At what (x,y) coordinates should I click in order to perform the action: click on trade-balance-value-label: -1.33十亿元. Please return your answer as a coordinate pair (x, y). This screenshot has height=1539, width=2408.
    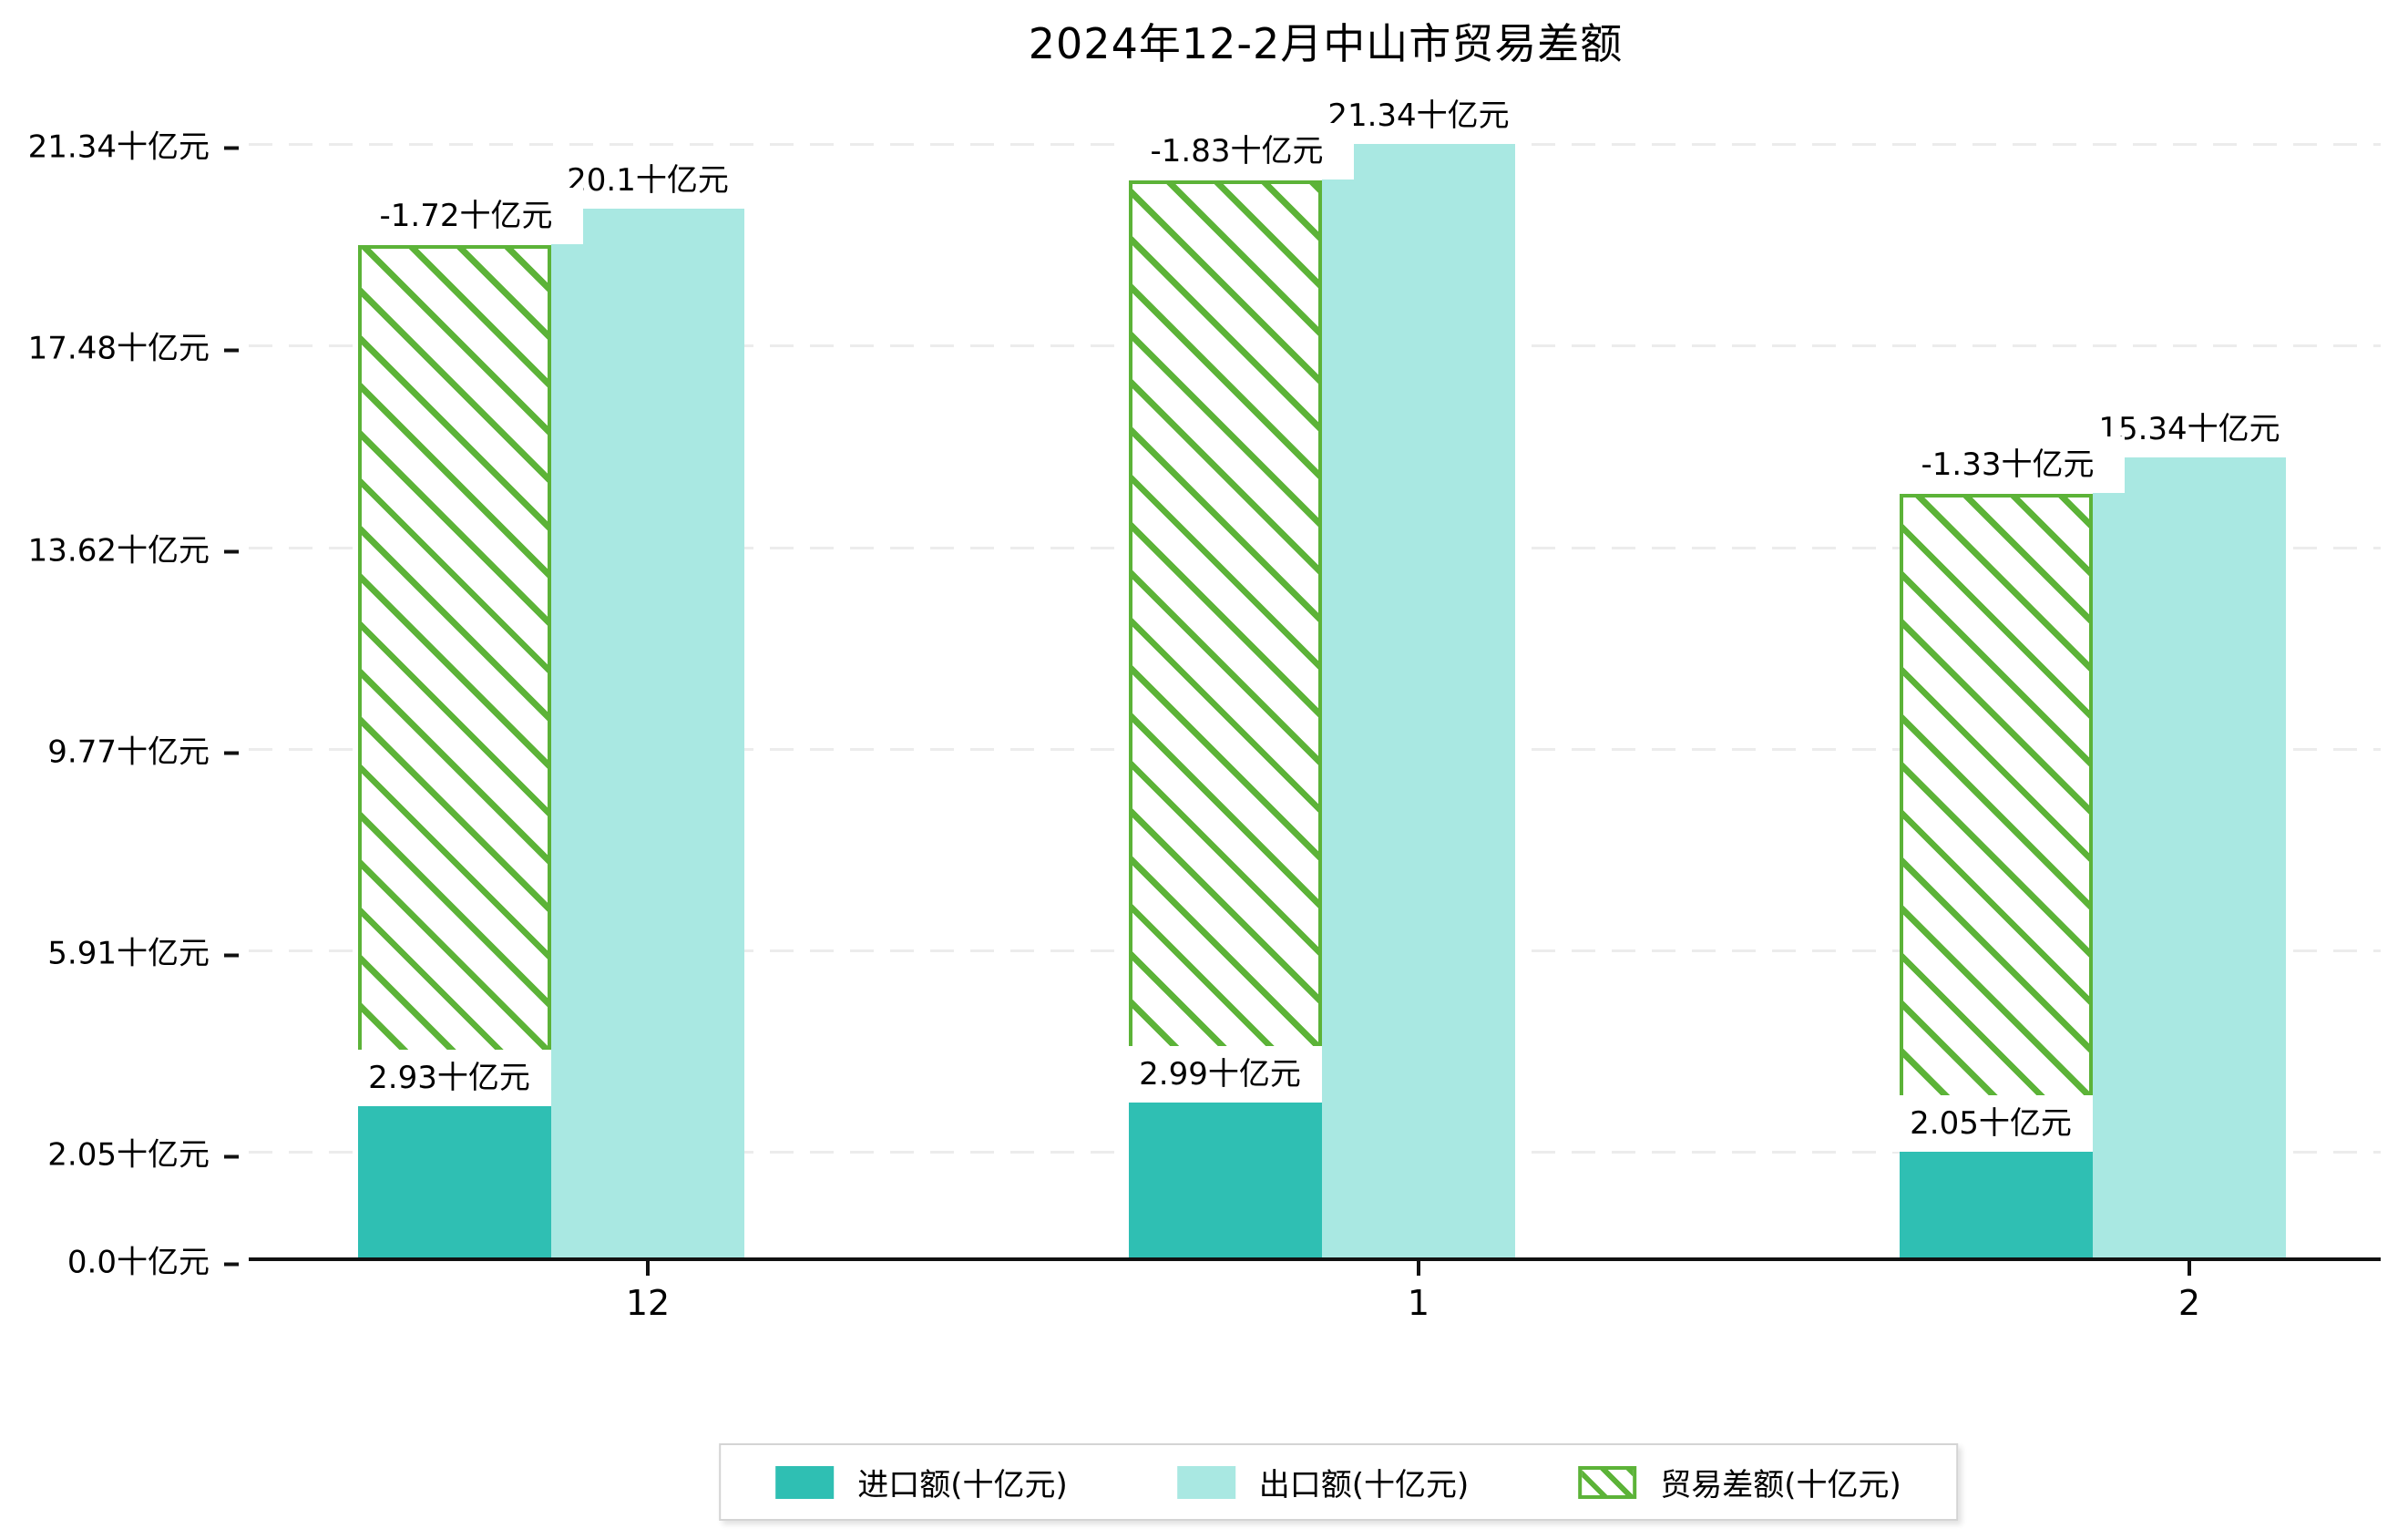
    Looking at the image, I should click on (2008, 465).